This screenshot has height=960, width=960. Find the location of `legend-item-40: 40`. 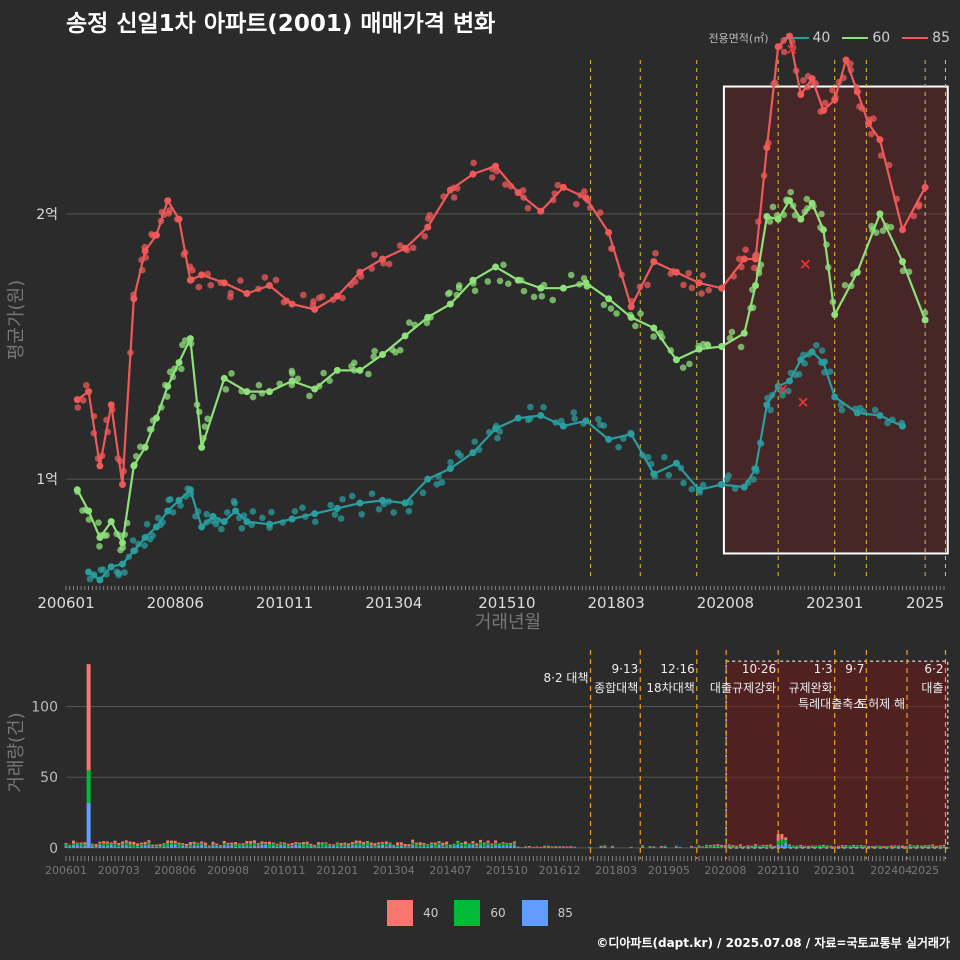

legend-item-40: 40 is located at coordinates (806, 38).